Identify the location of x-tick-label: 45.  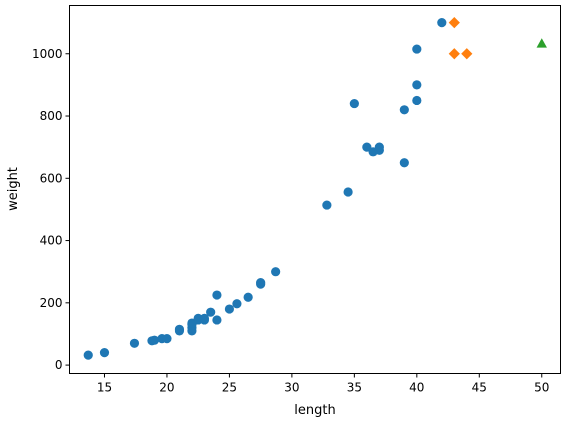
(479, 388).